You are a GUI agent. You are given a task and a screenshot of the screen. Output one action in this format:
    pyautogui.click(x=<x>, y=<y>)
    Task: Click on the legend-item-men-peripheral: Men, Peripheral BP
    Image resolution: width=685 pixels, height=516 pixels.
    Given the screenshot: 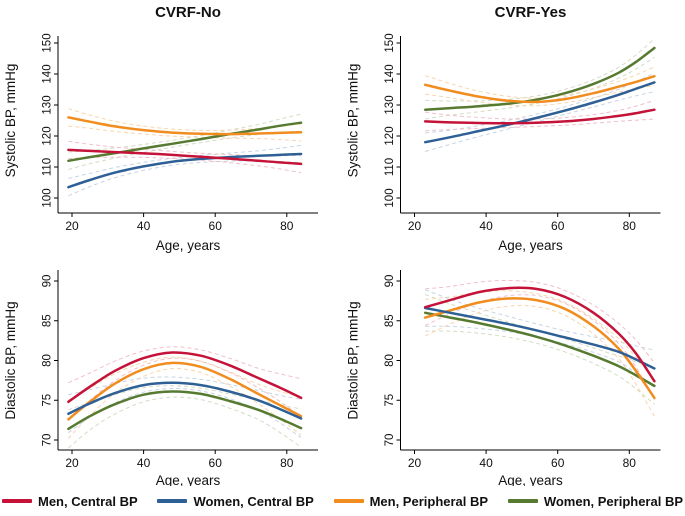 What is the action you would take?
    pyautogui.click(x=411, y=501)
    